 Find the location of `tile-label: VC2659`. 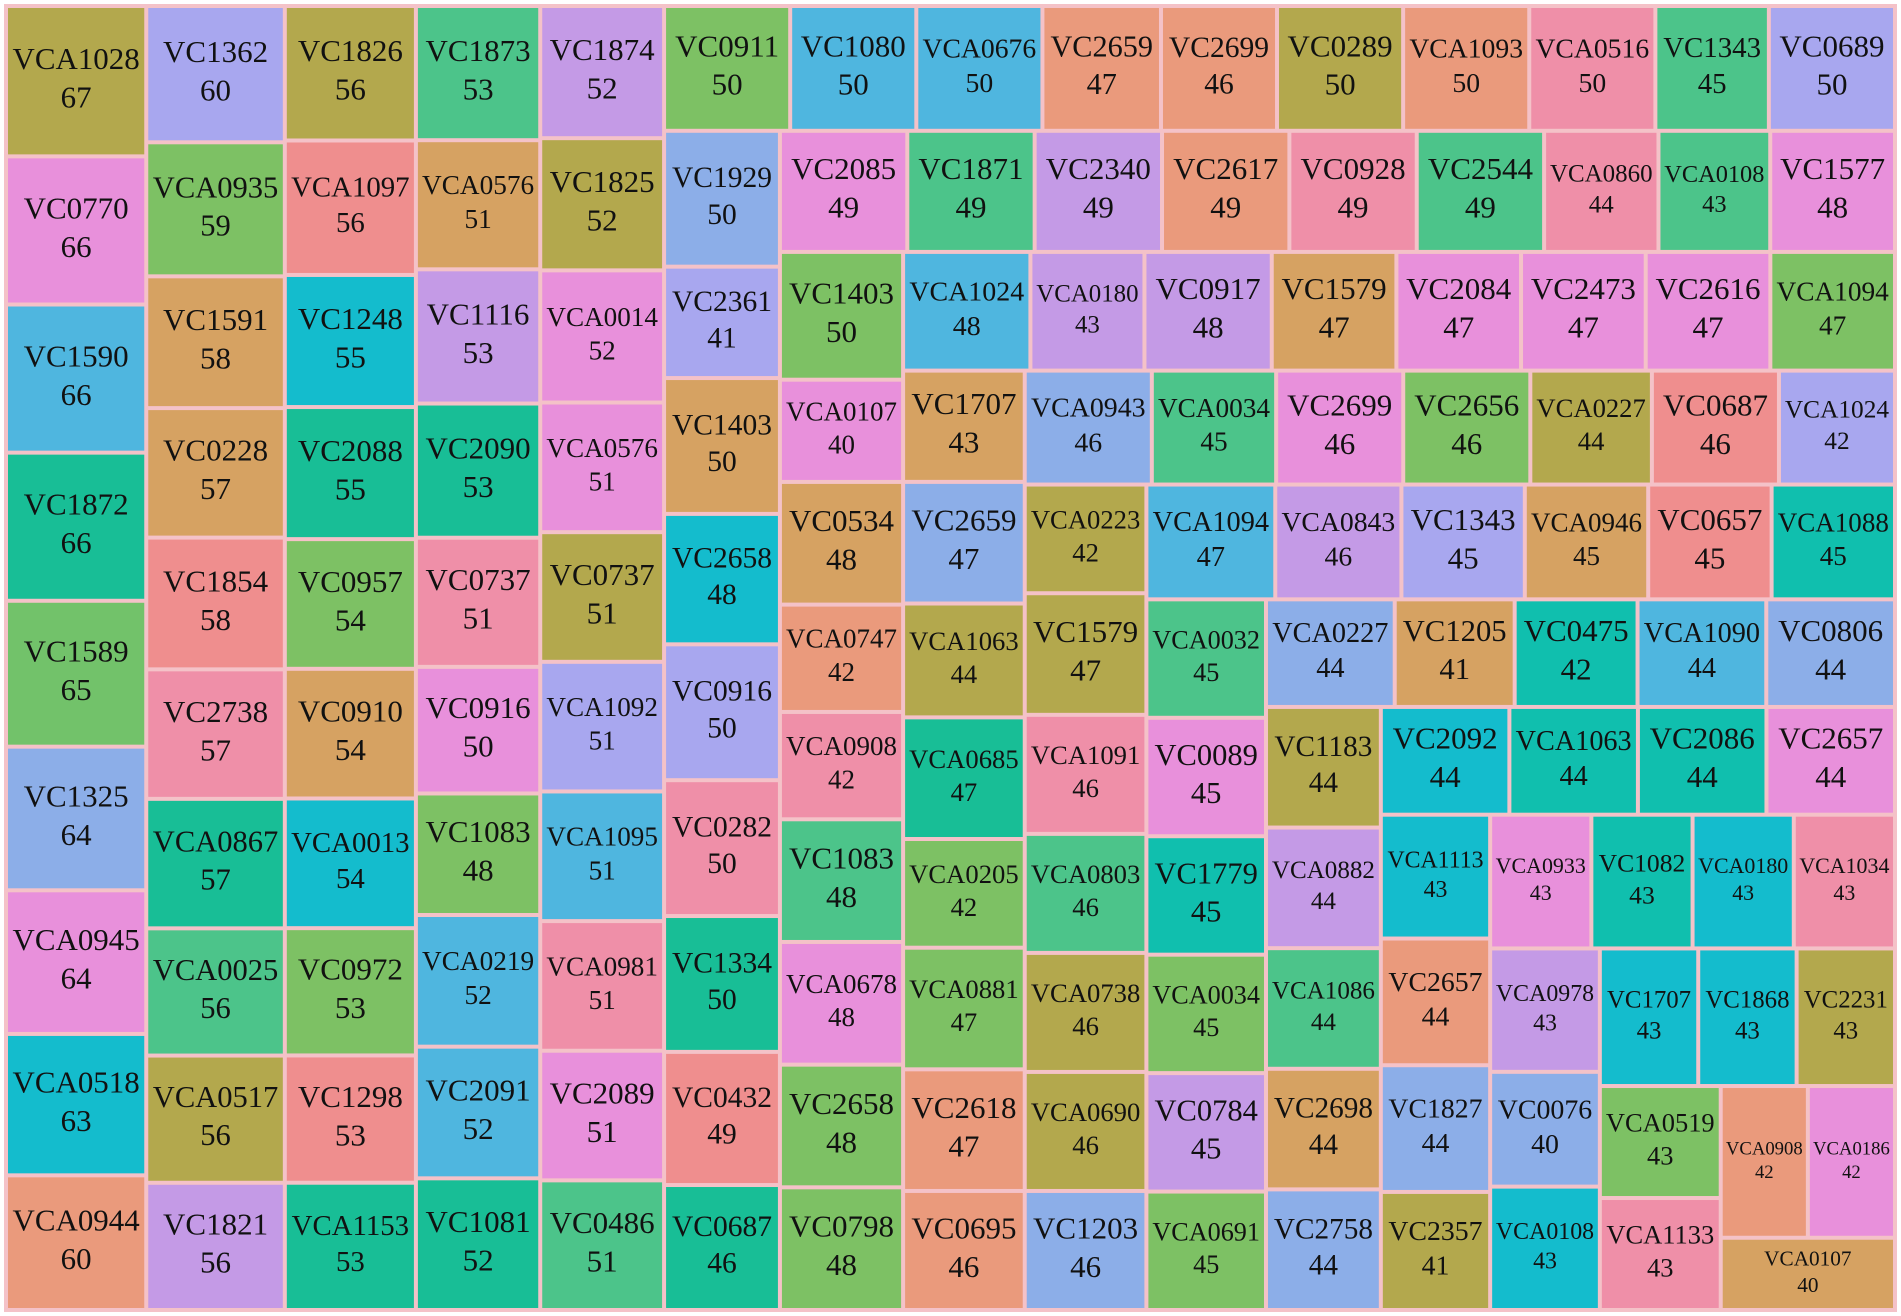

tile-label: VC2659 is located at coordinates (963, 520).